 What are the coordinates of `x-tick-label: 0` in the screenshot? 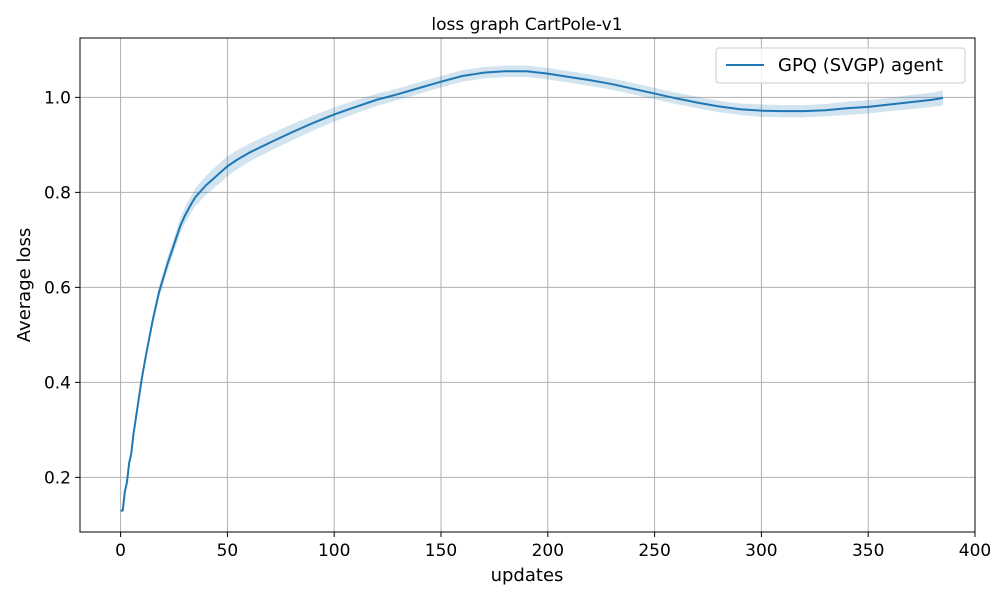 It's located at (120, 551).